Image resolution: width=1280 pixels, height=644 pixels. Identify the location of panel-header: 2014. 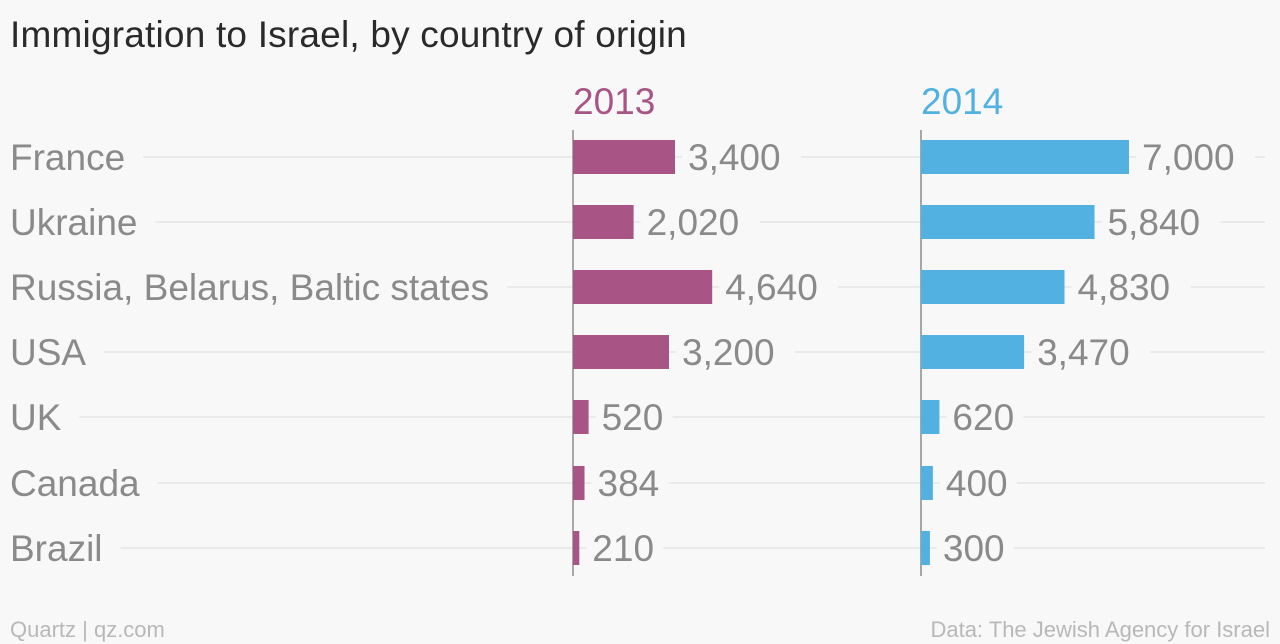
(962, 101).